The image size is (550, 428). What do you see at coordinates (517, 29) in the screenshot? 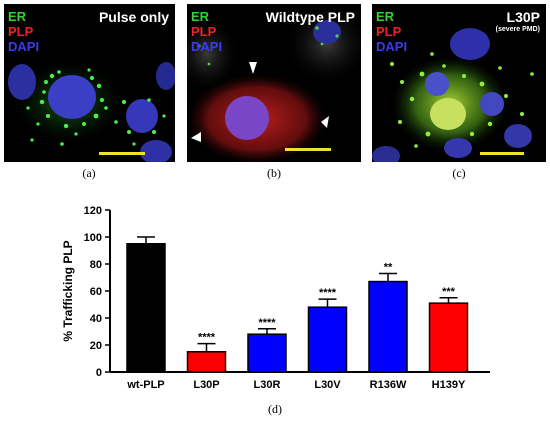
I see `panel-subtitle: (severe PMD)` at bounding box center [517, 29].